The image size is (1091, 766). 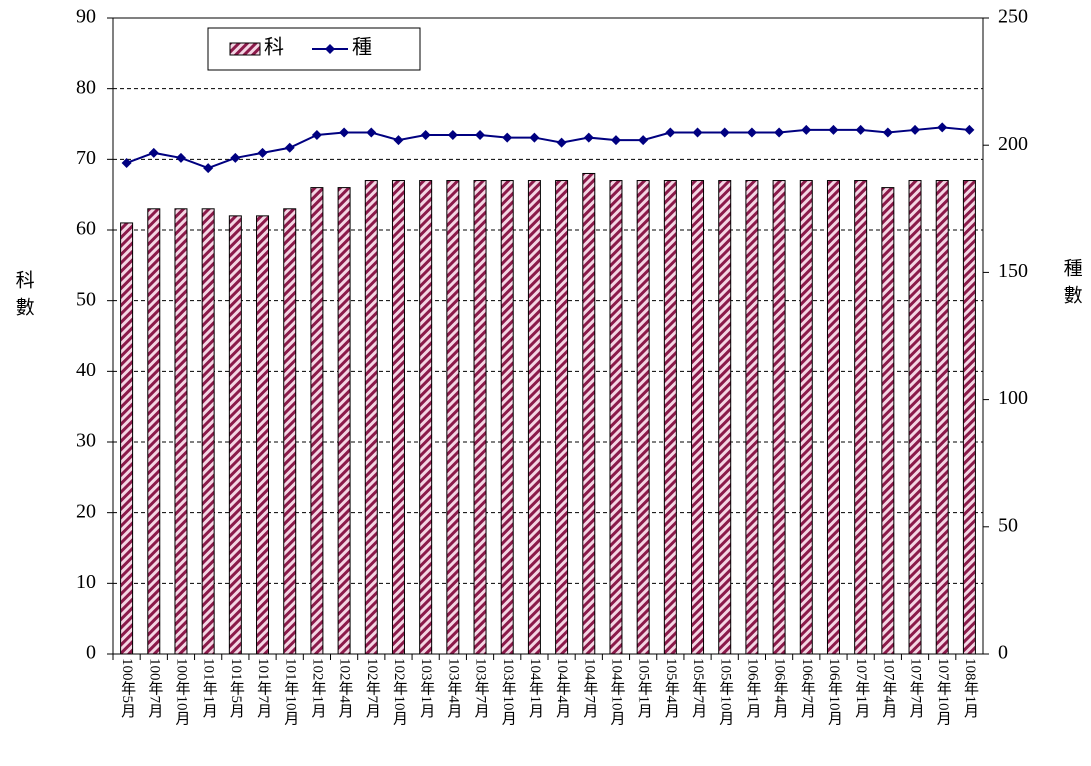 What do you see at coordinates (1003, 653) in the screenshot?
I see `y2-tick-label: 0` at bounding box center [1003, 653].